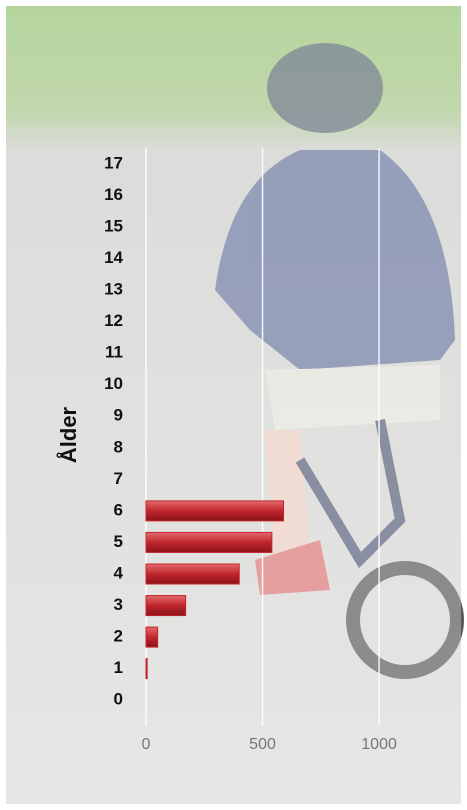 The image size is (467, 810). I want to click on y-tick-label: 13, so click(113, 288).